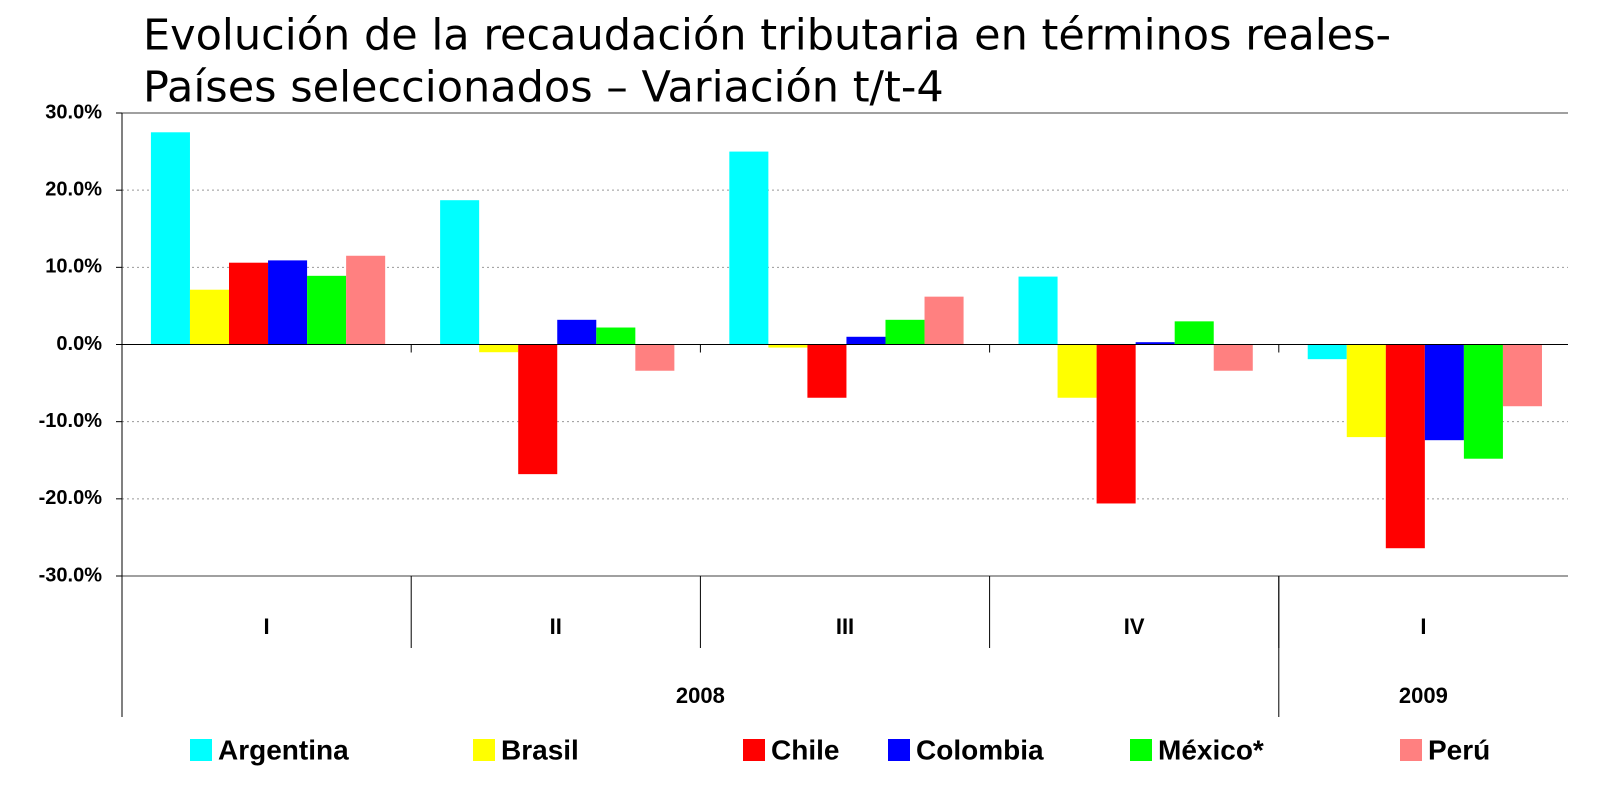 The width and height of the screenshot is (1610, 787). What do you see at coordinates (1211, 749) in the screenshot?
I see `legend-label: México*` at bounding box center [1211, 749].